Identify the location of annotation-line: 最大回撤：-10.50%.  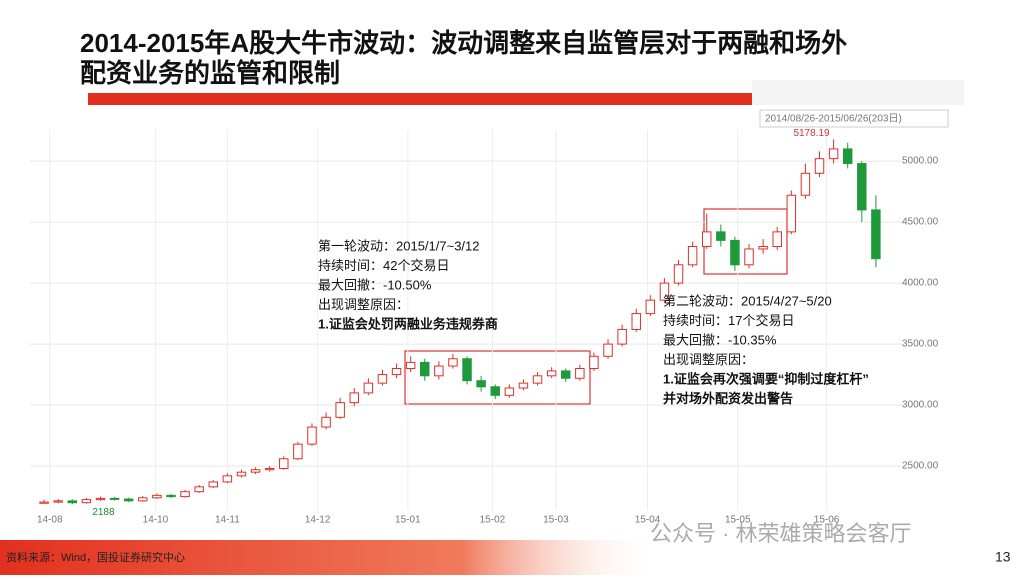
(375, 284).